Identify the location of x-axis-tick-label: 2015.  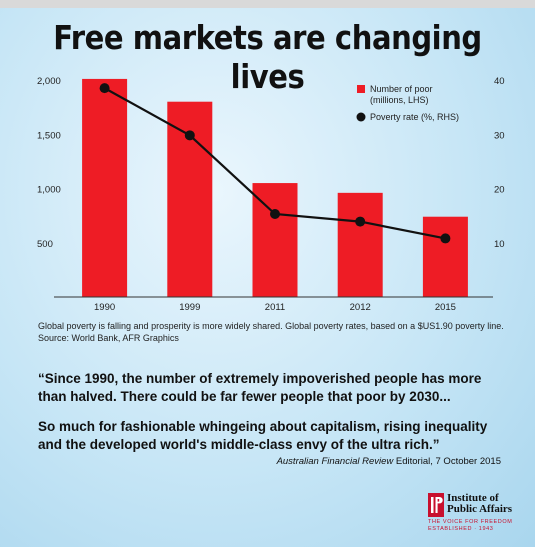
(445, 307).